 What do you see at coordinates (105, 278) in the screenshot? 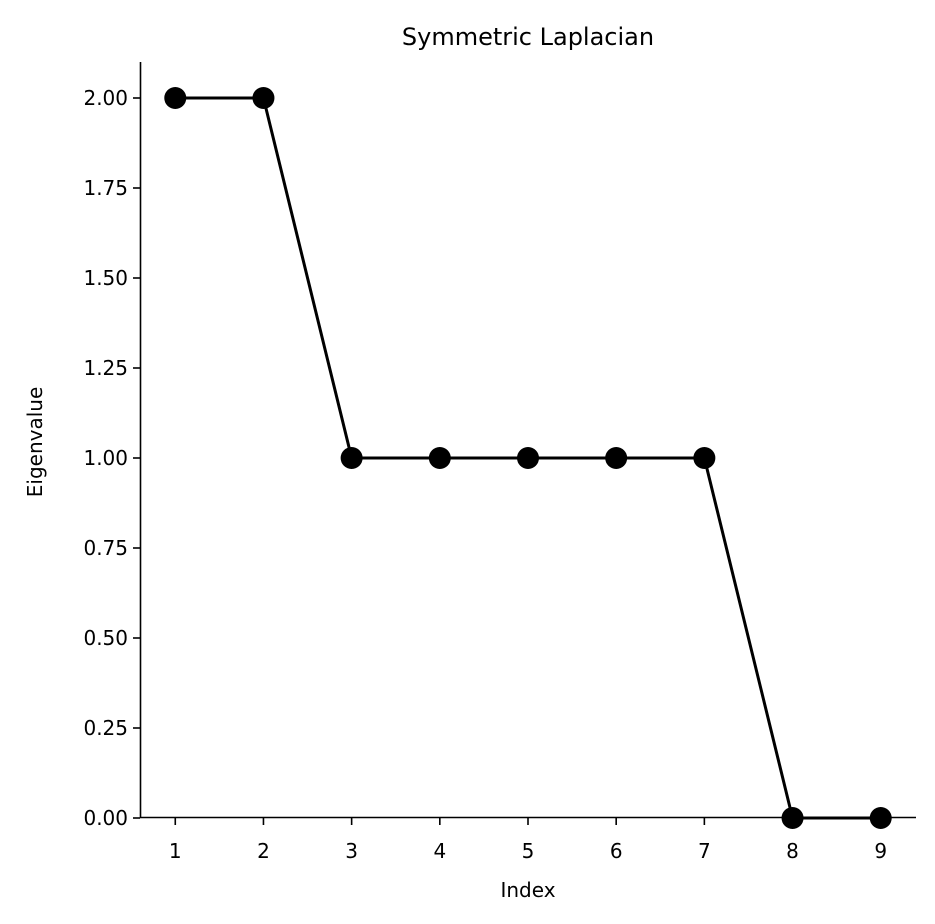
I see `y-tick-label: 1.50` at bounding box center [105, 278].